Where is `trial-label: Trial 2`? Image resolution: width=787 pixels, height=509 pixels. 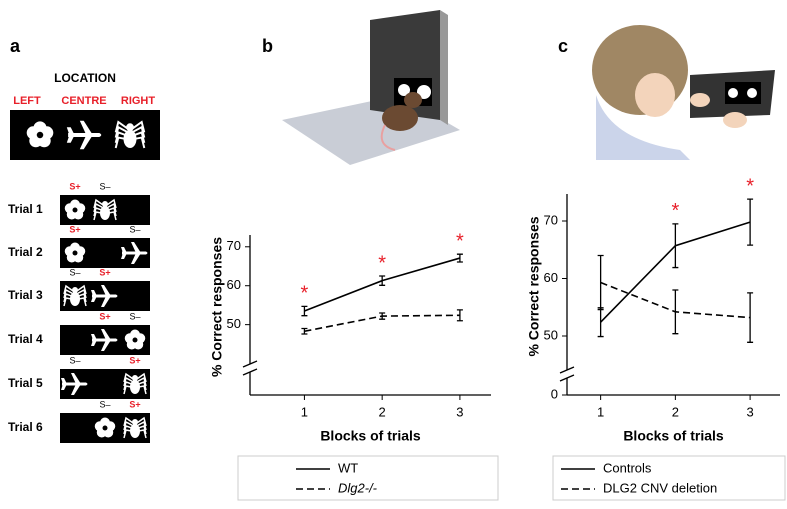
trial-label: Trial 2 is located at coordinates (25, 252).